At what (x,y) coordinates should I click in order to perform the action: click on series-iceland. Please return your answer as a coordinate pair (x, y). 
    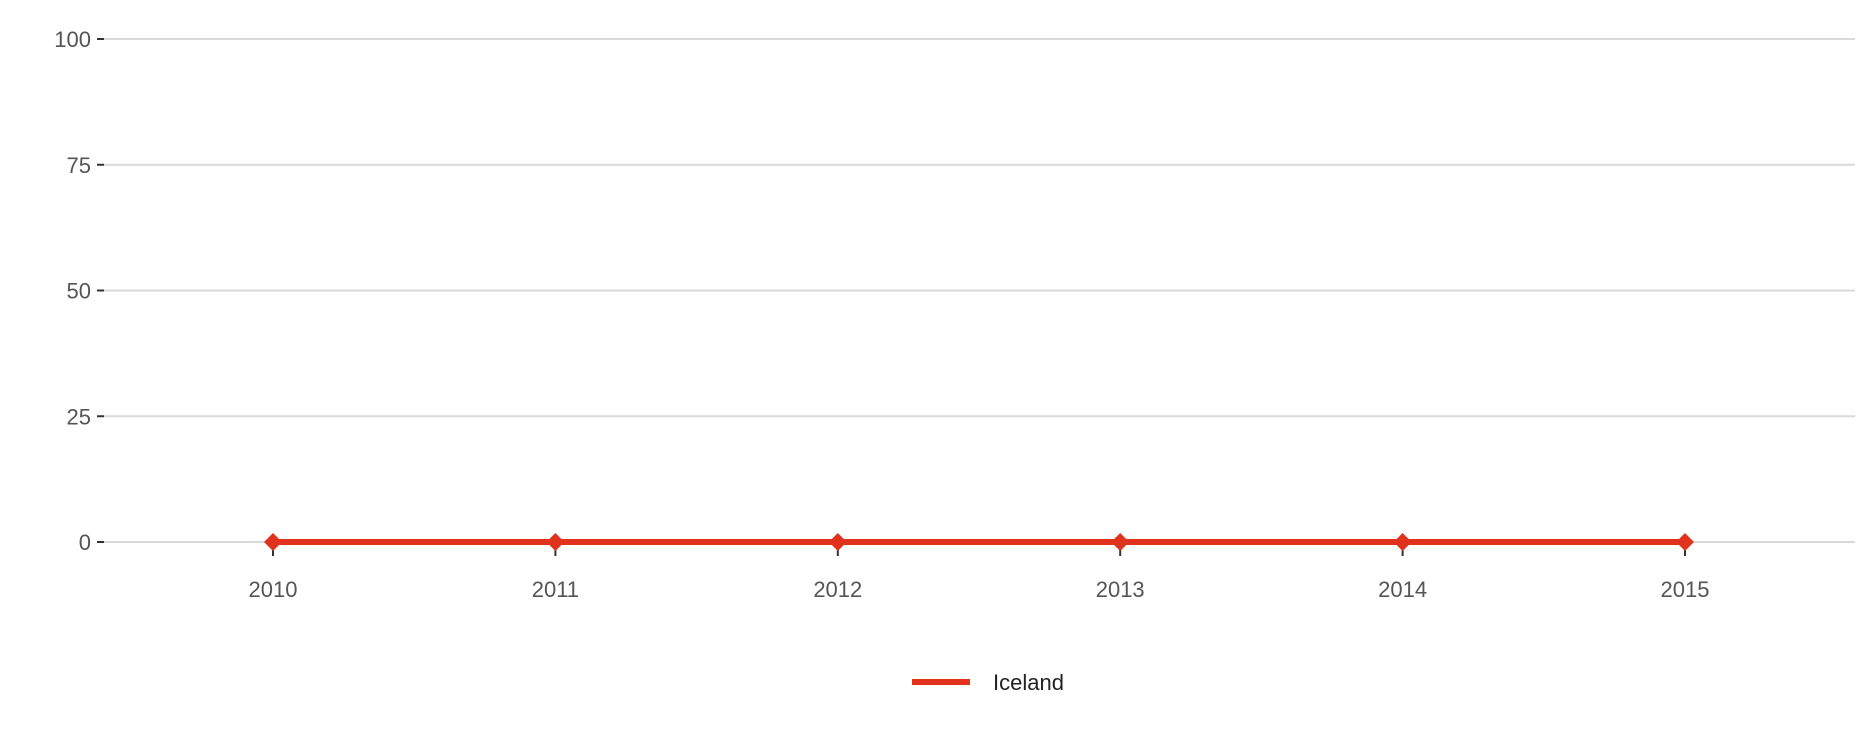
    Looking at the image, I should click on (979, 542).